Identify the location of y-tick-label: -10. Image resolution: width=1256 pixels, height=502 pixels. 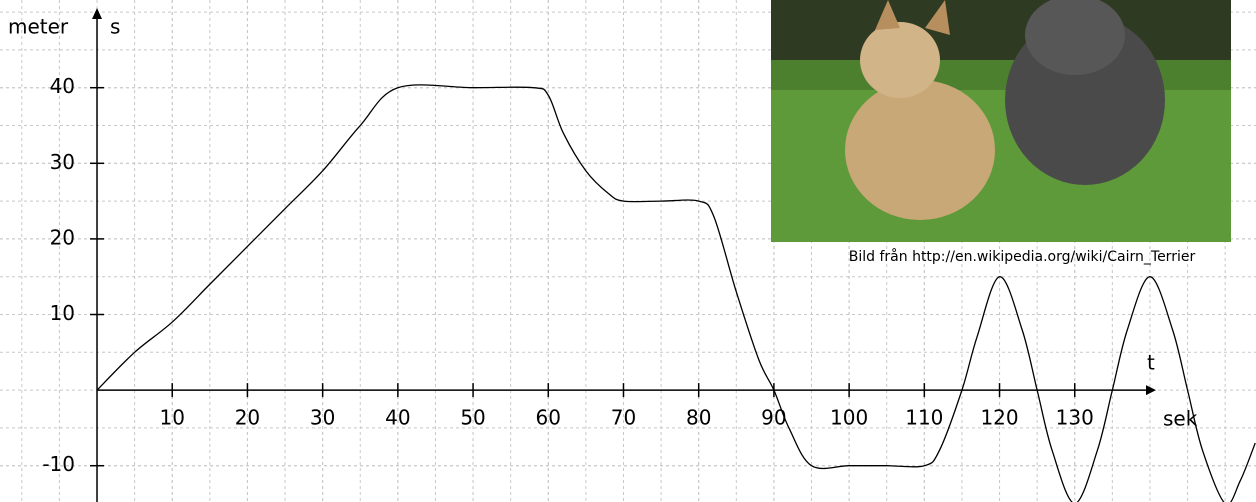
(58, 464).